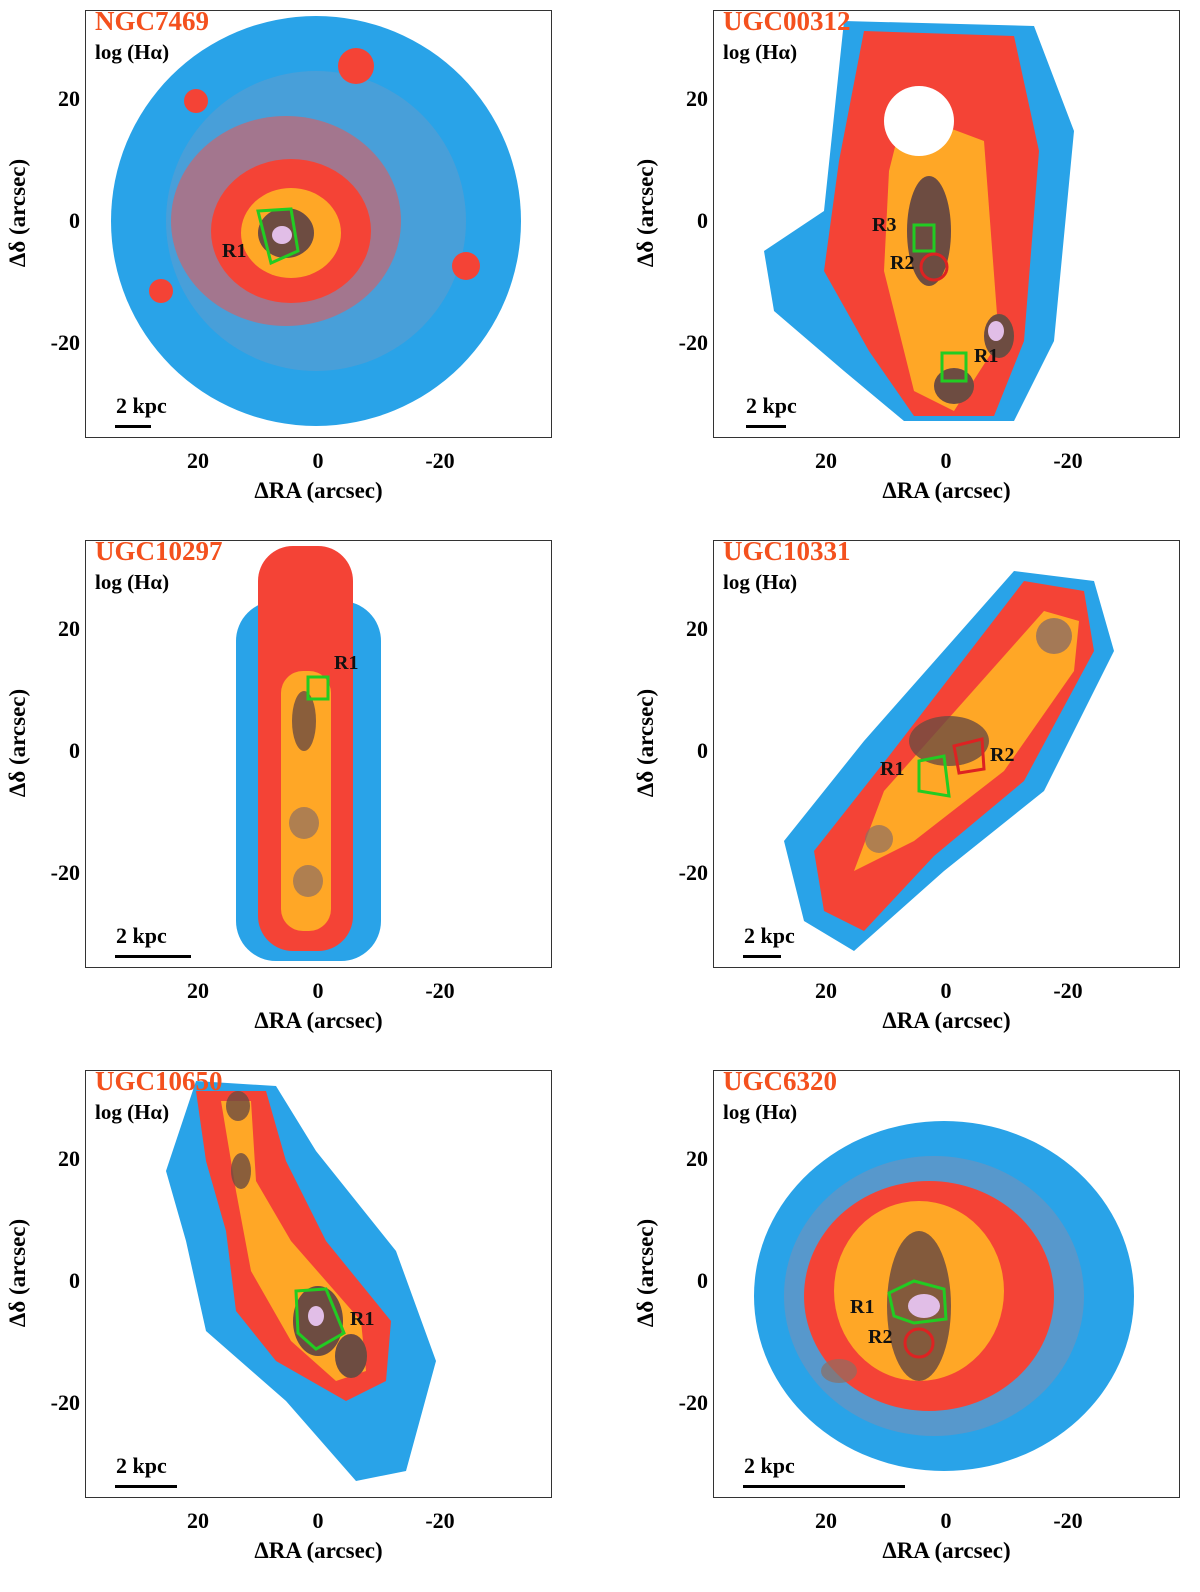 This screenshot has width=1200, height=1592. Describe the element at coordinates (787, 21) in the screenshot. I see `galaxy-name: UGC00312` at that location.